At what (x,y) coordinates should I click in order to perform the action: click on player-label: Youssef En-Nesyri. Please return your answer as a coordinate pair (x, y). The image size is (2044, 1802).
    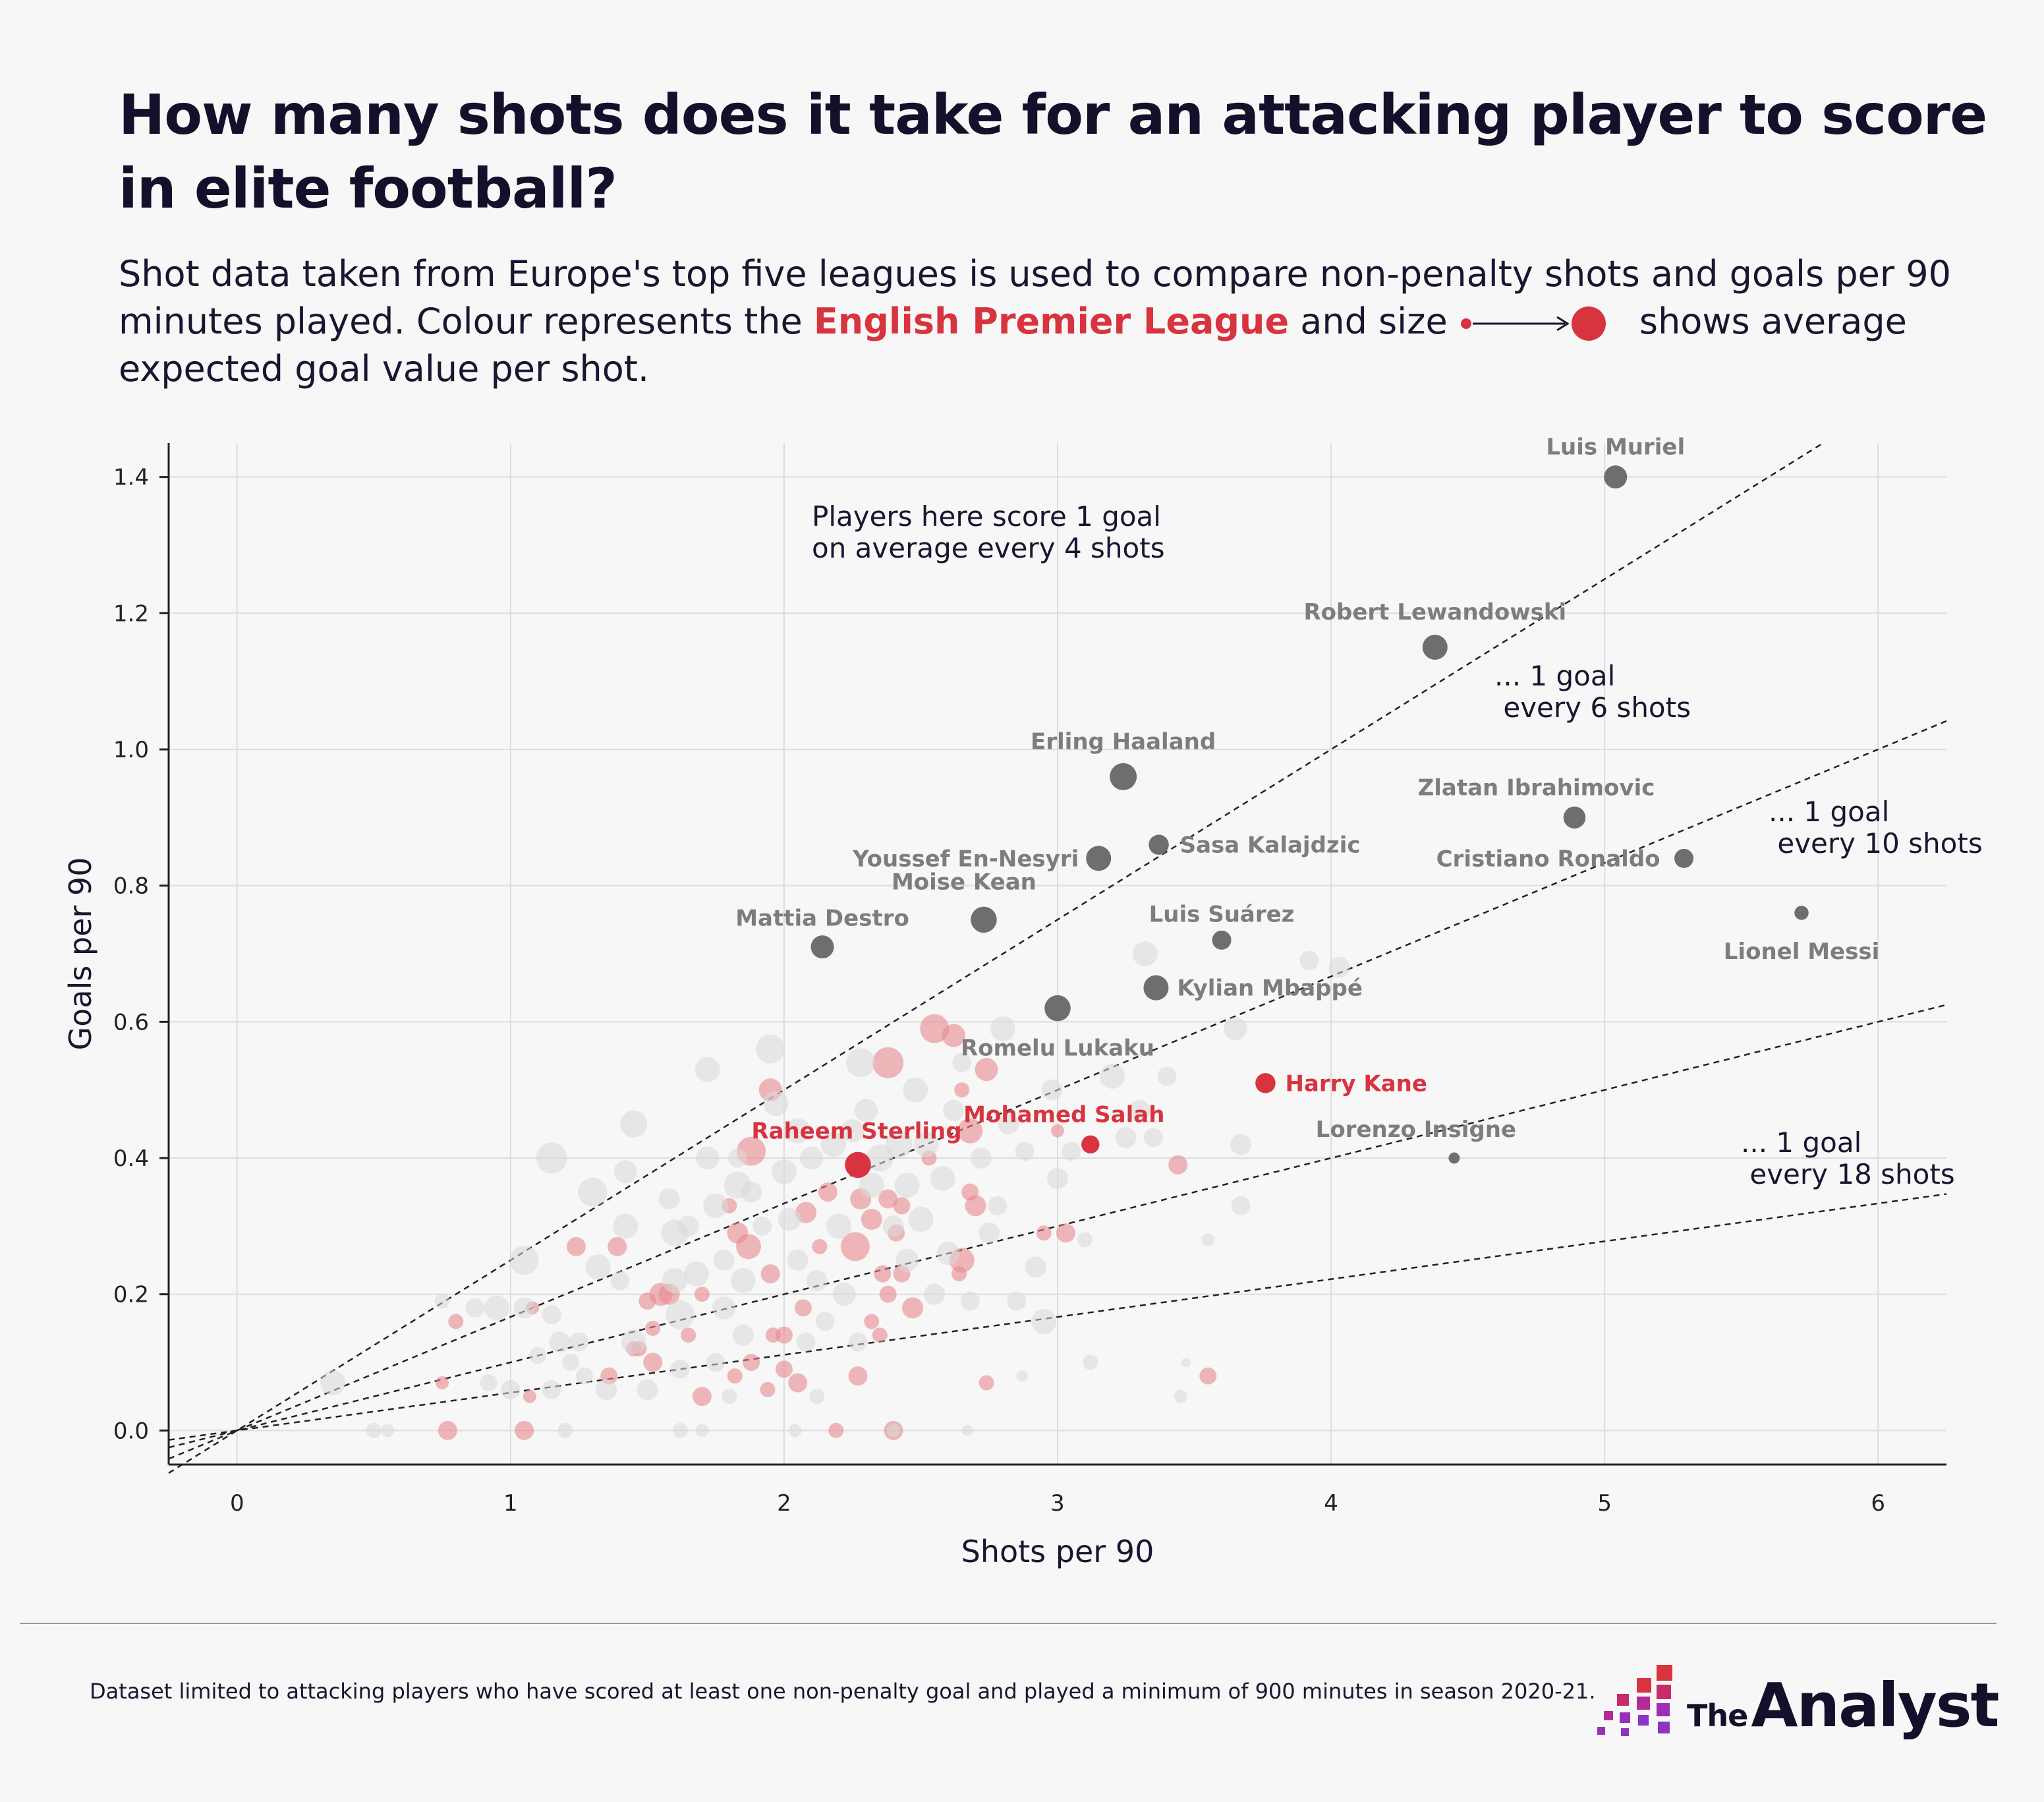
    Looking at the image, I should click on (965, 859).